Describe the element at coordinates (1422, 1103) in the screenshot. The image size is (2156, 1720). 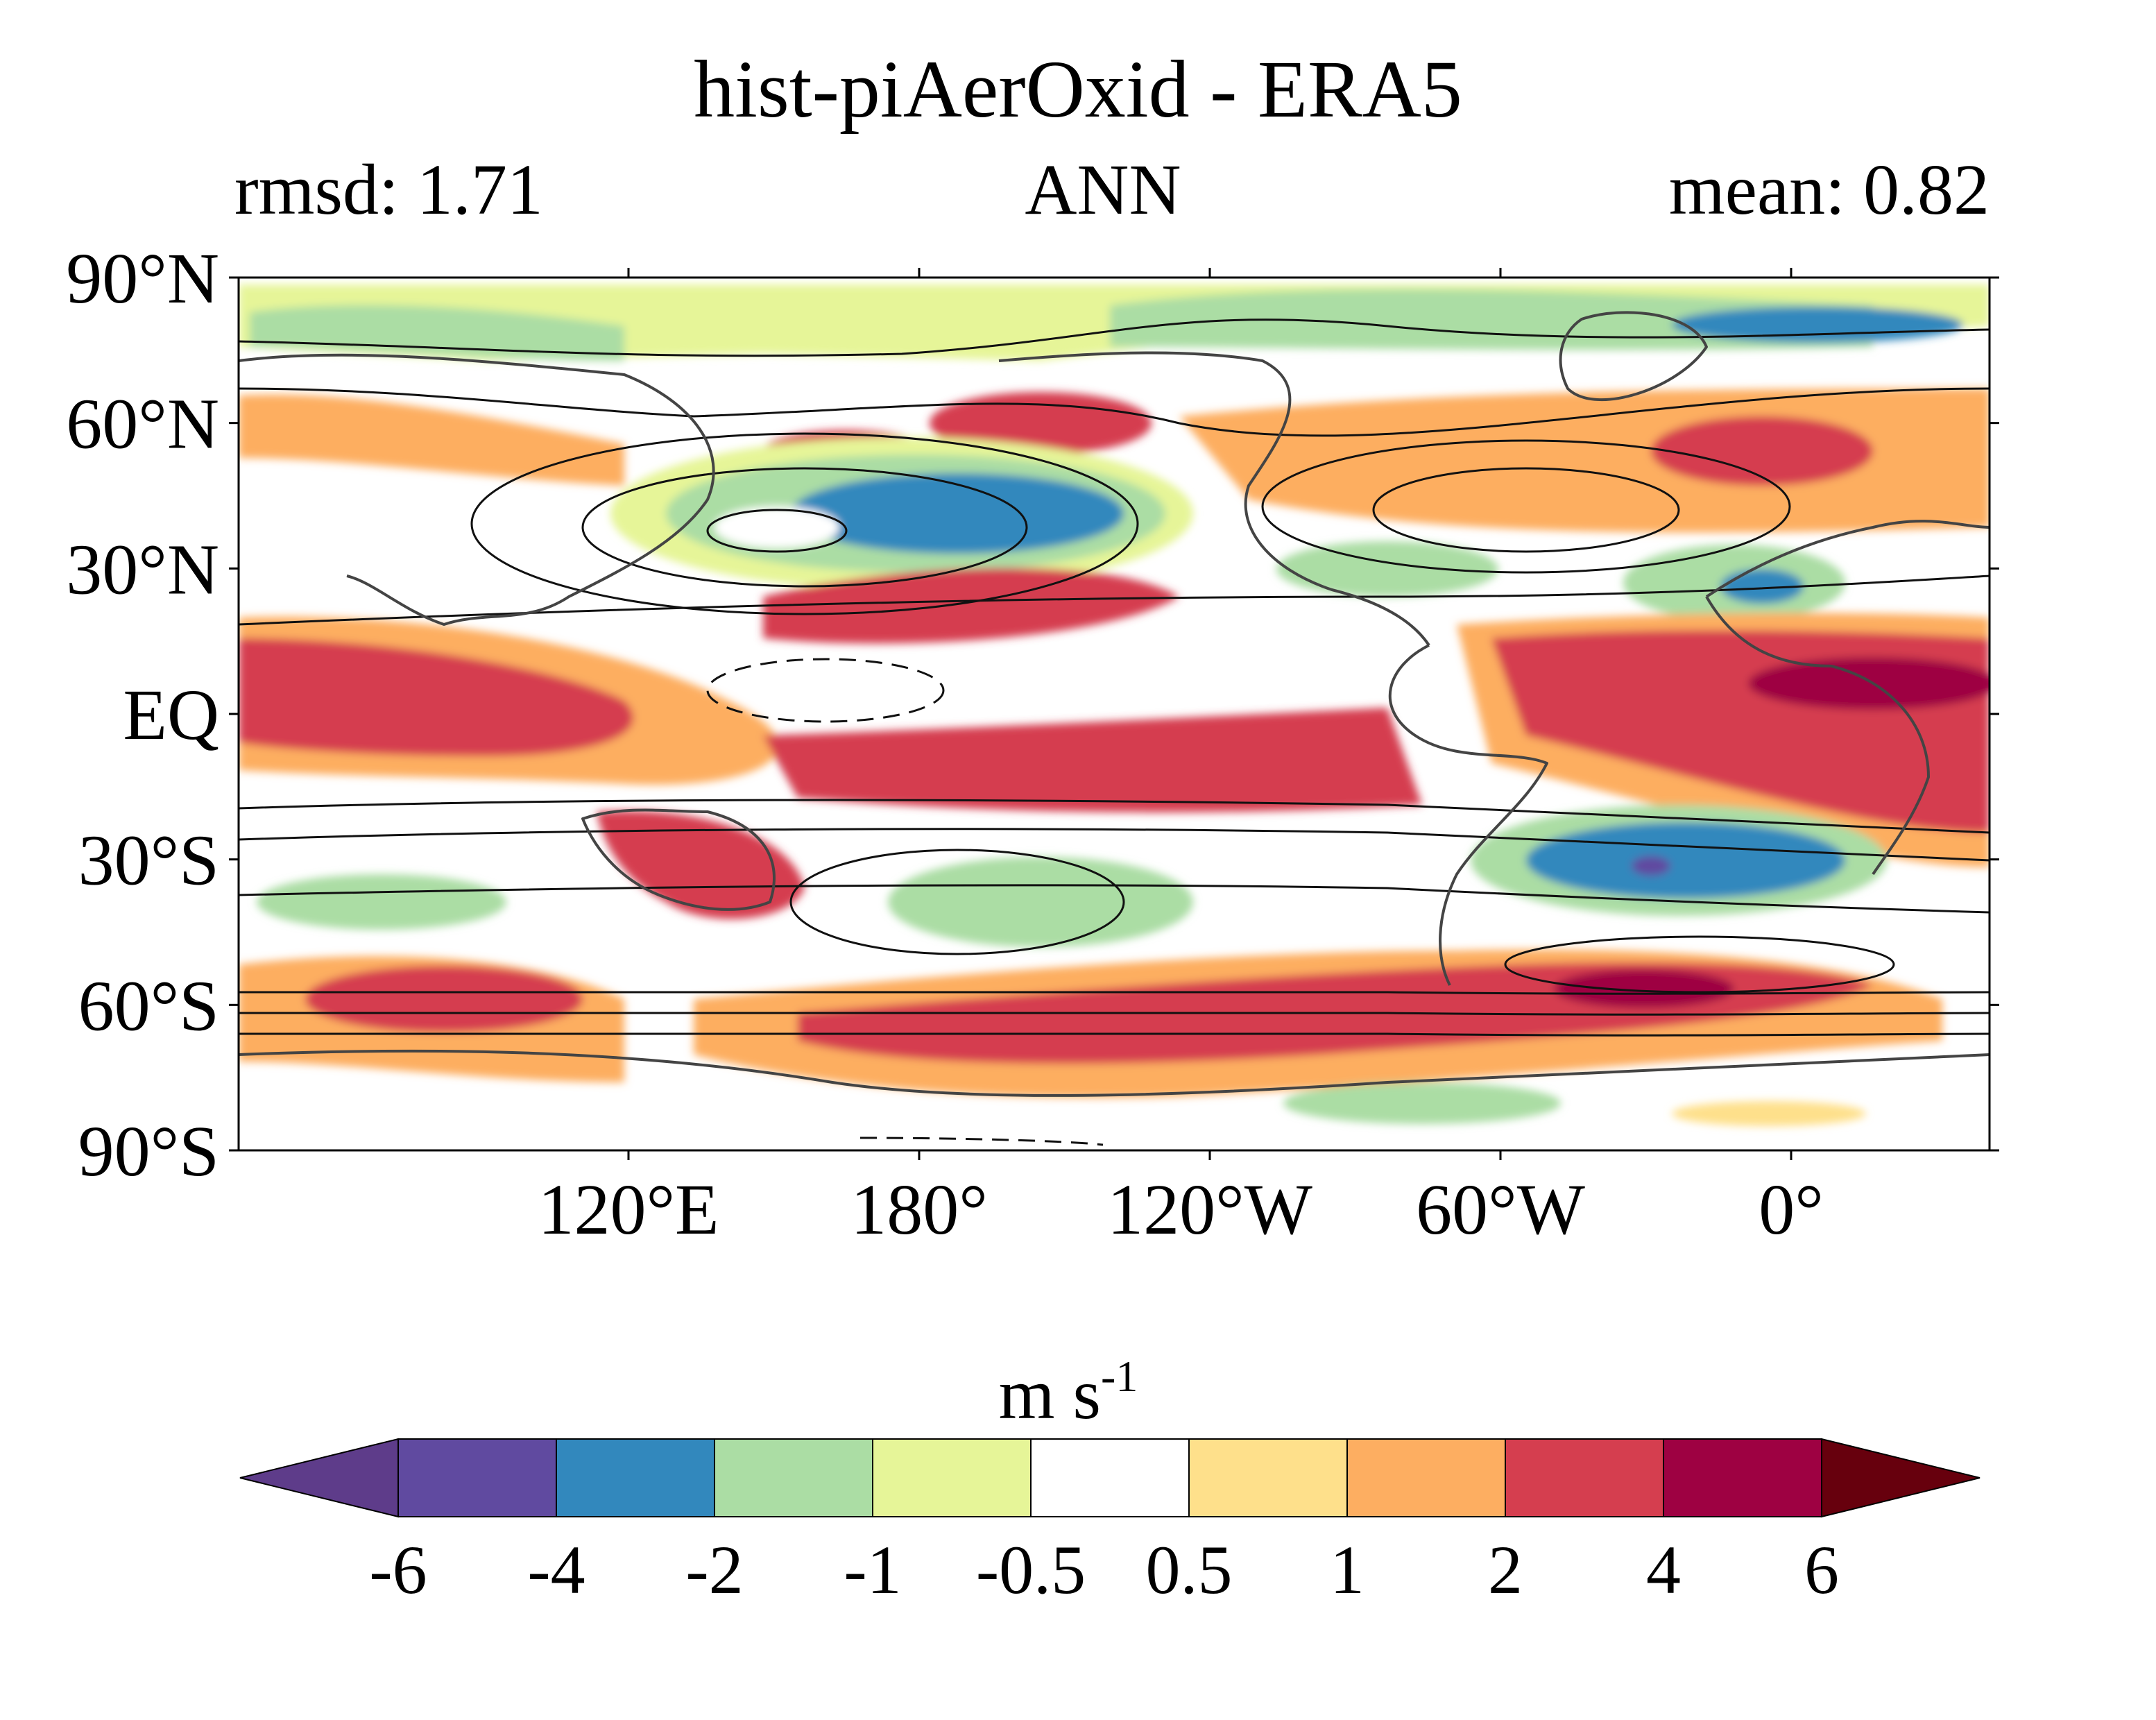
I see `fill-antarctic-green` at that location.